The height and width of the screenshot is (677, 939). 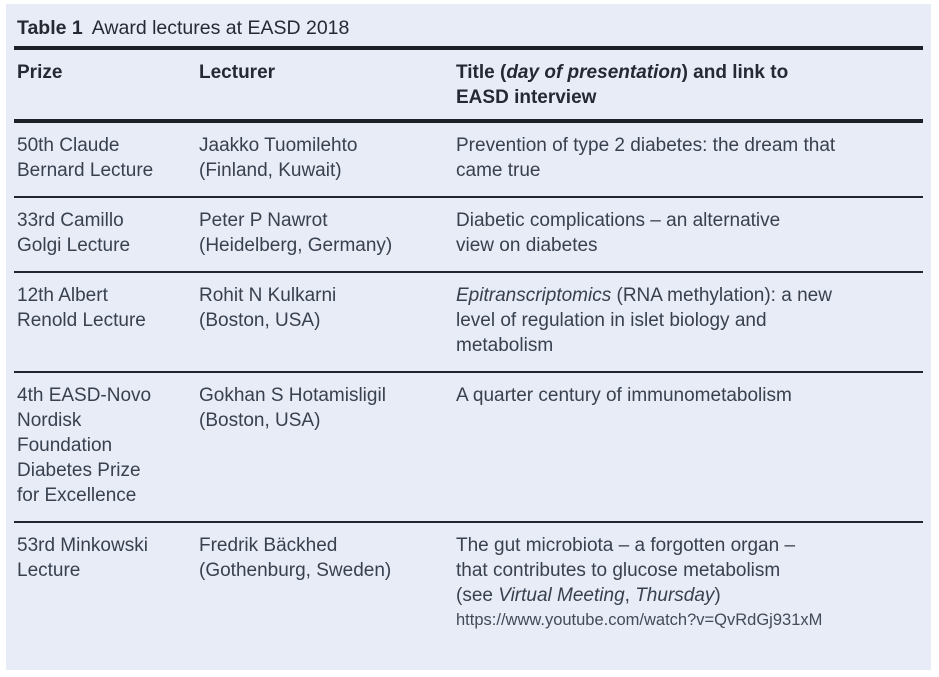 I want to click on prize-cell: 12th Albert Renold Lecture, so click(x=106, y=321).